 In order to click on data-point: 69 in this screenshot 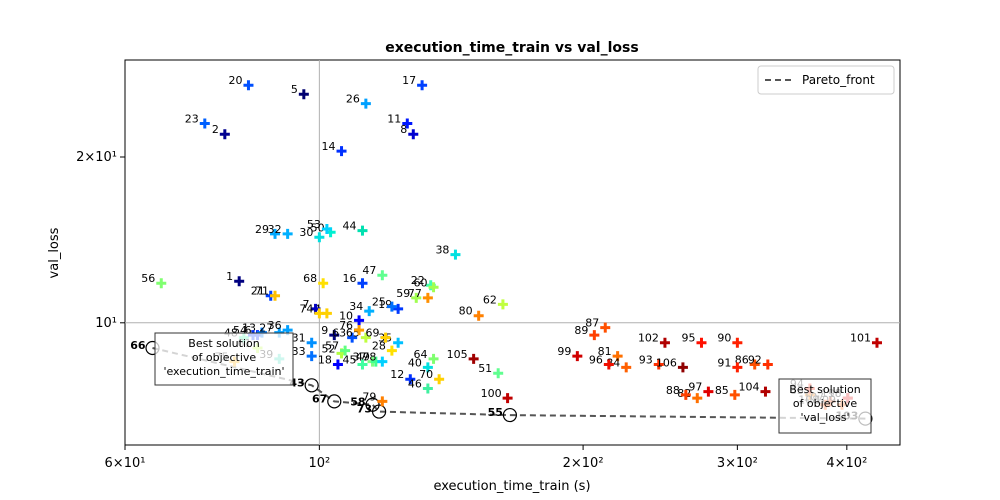, I will do `click(378, 335)`.